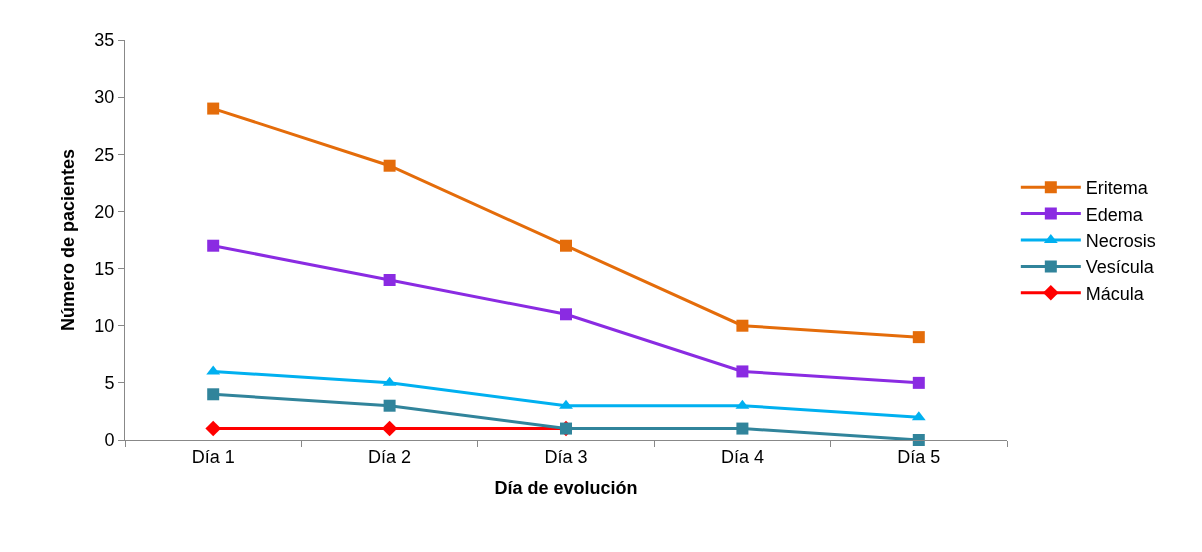  What do you see at coordinates (566, 456) in the screenshot?
I see `x-tick-label: Día 3` at bounding box center [566, 456].